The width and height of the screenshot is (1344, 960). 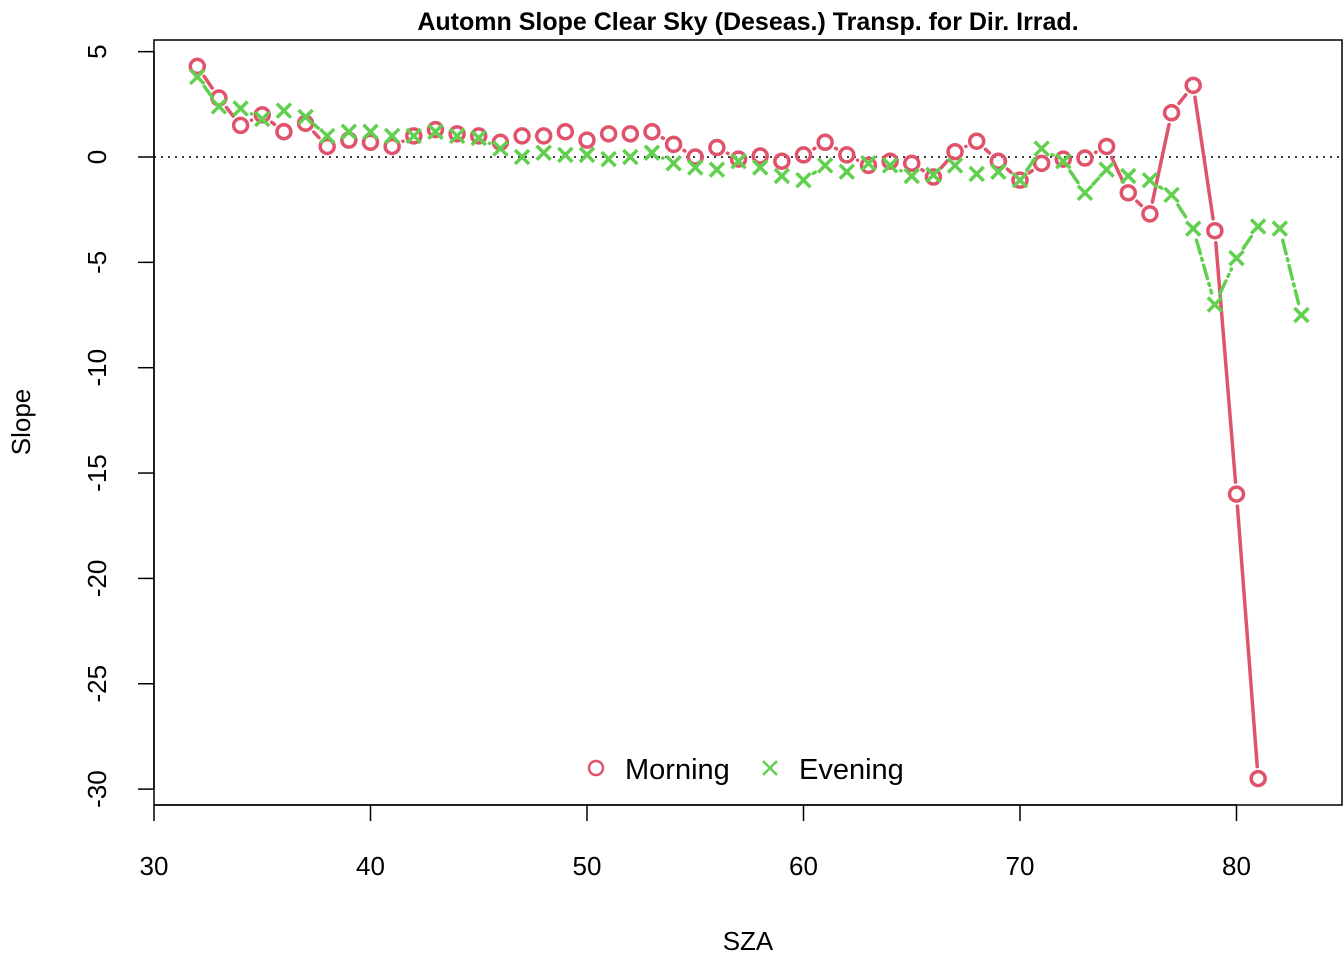 What do you see at coordinates (97, 157) in the screenshot?
I see `y-tick-label: 0` at bounding box center [97, 157].